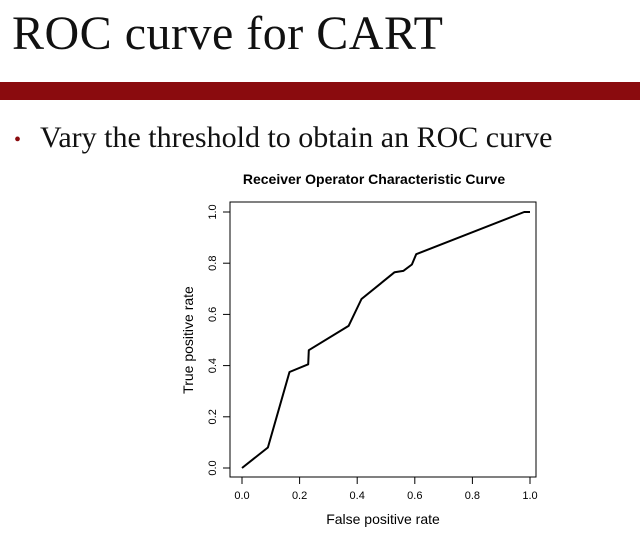 Image resolution: width=640 pixels, height=536 pixels. What do you see at coordinates (383, 519) in the screenshot?
I see `x-axis-label: False positive rate` at bounding box center [383, 519].